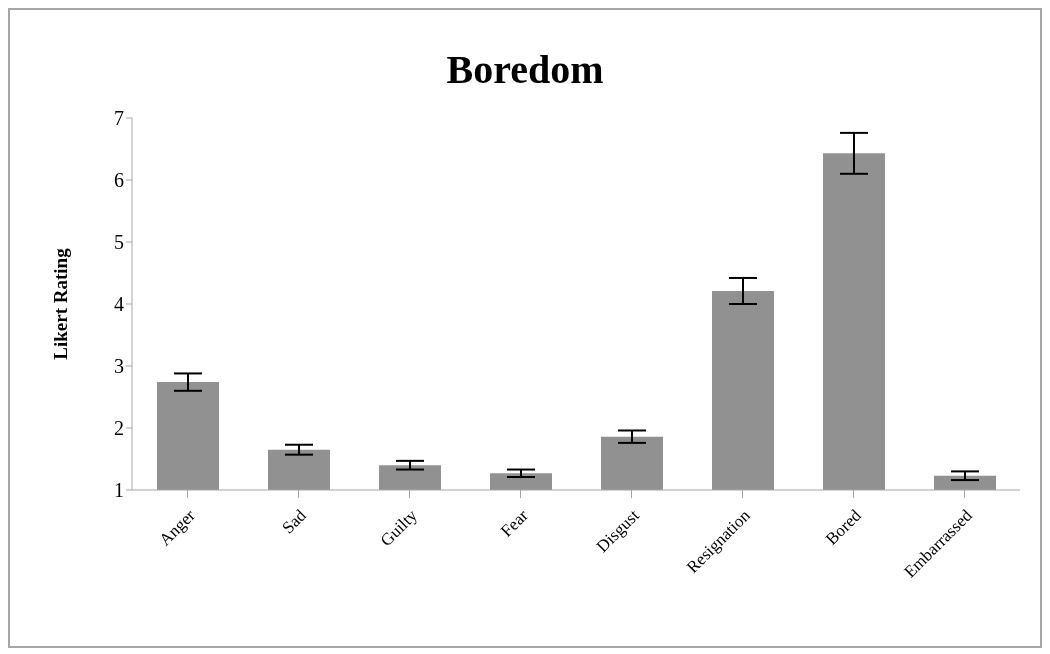  I want to click on y-tick-label: 5, so click(119, 242).